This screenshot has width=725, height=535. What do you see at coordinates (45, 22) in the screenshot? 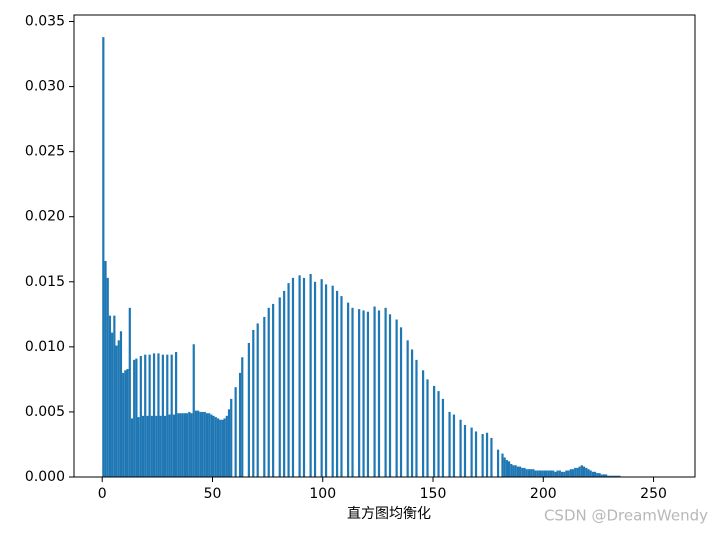
I see `y-tick-label: 0.035` at bounding box center [45, 22].